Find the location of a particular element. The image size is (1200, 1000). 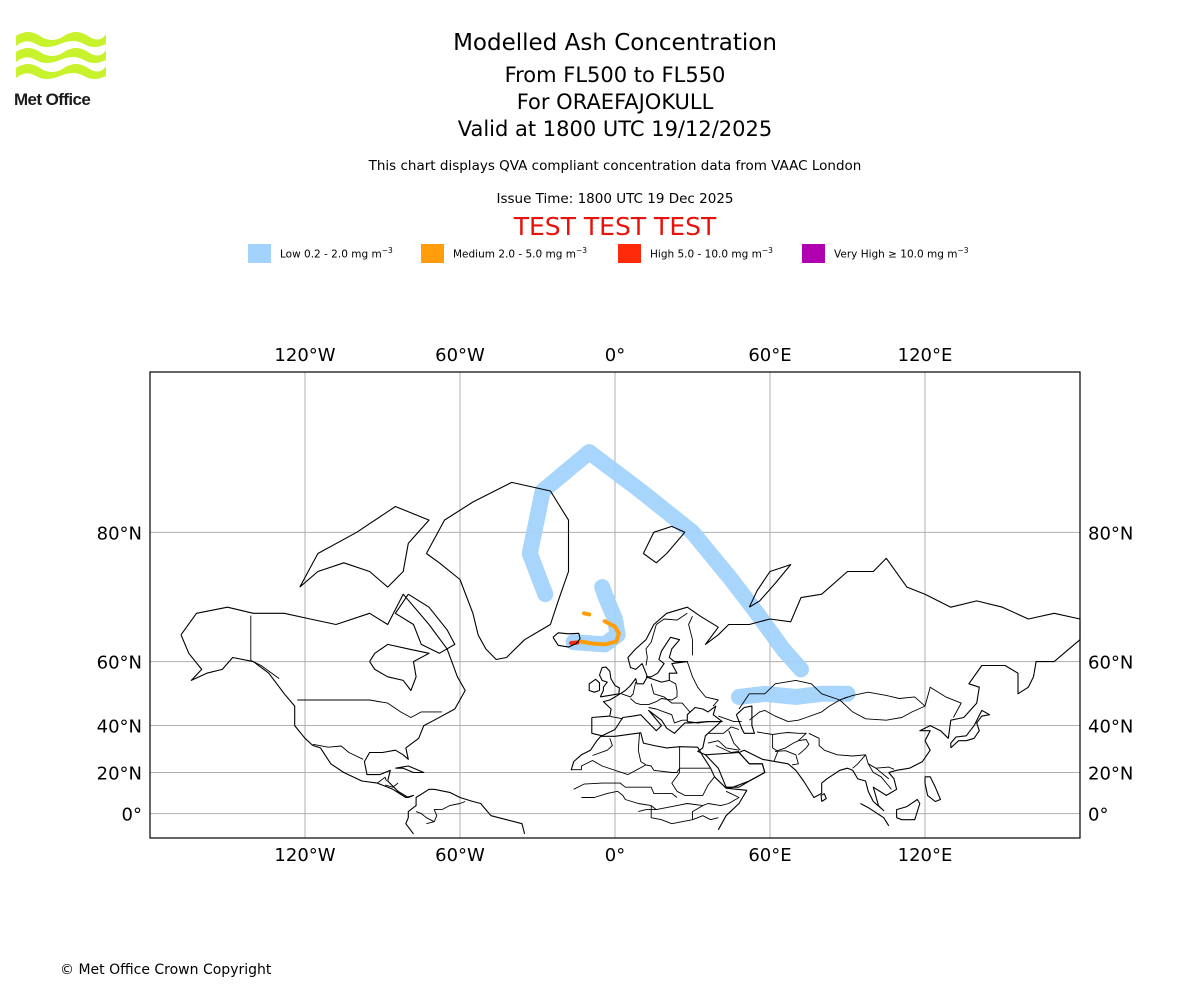

caspian-sea-coast is located at coordinates (745, 719).